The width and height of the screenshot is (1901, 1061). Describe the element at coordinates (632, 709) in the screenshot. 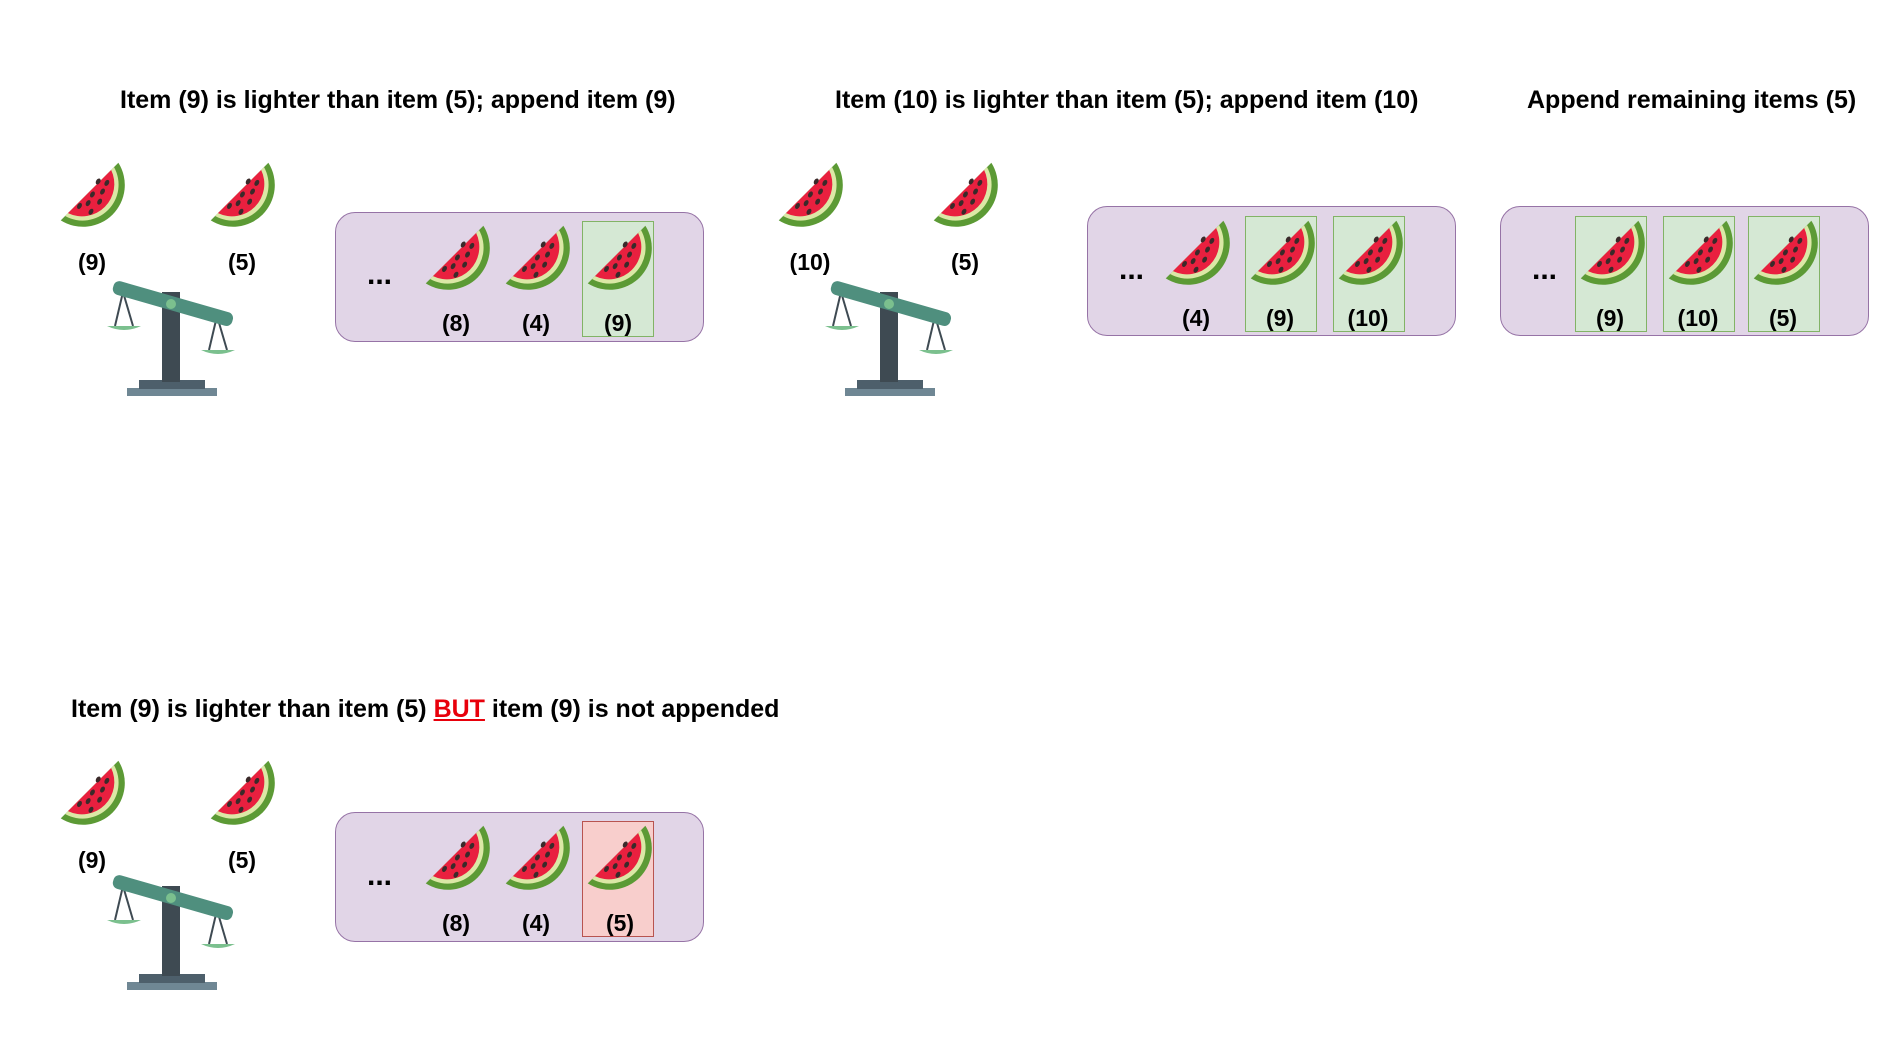

I see `panel4-title-after: item (9) is not appended` at that location.